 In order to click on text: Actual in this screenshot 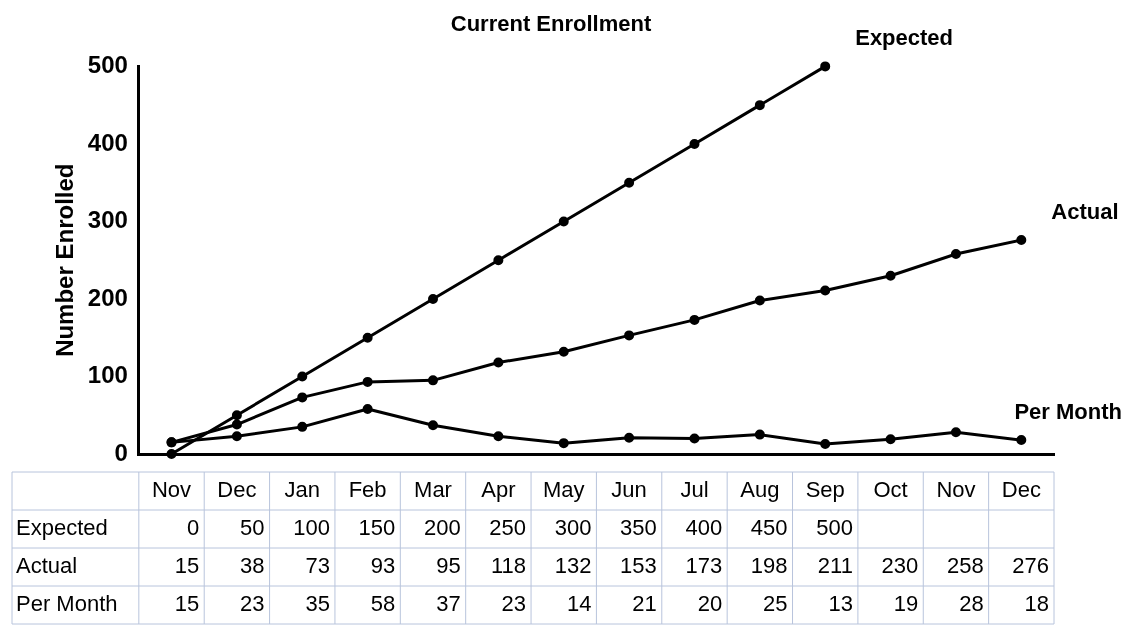, I will do `click(47, 566)`.